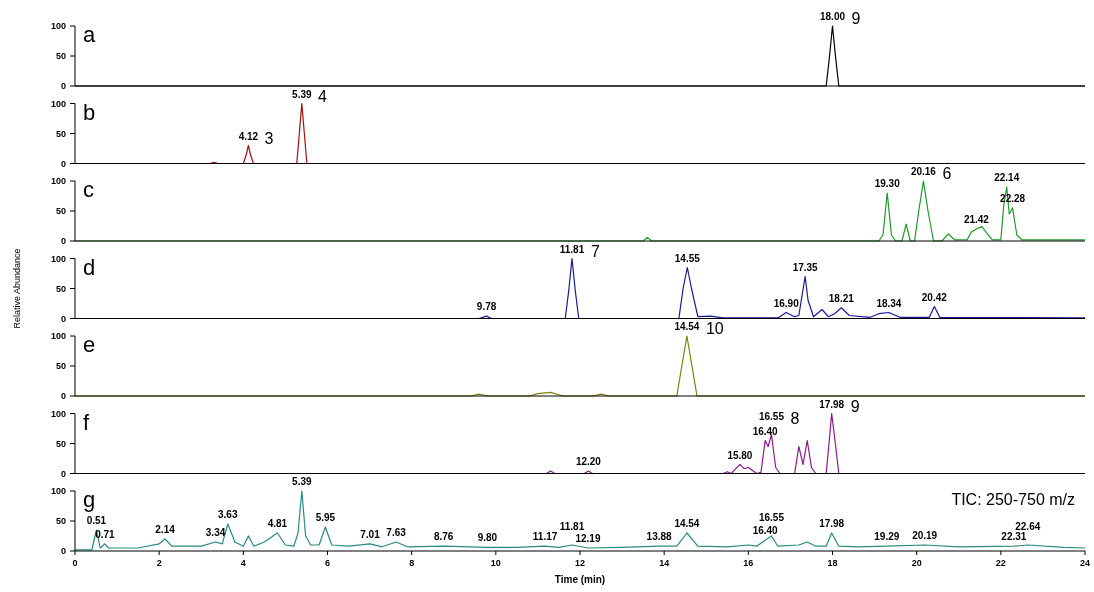 This screenshot has width=1094, height=592. What do you see at coordinates (1014, 537) in the screenshot?
I see `annotation: 22.31` at bounding box center [1014, 537].